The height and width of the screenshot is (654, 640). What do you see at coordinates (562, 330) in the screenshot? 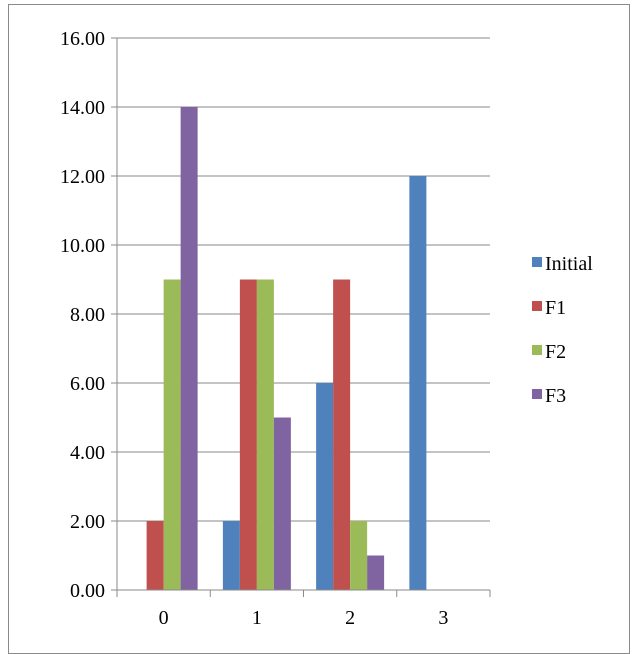
I see `legend: Initial F1 F2 F3` at bounding box center [562, 330].